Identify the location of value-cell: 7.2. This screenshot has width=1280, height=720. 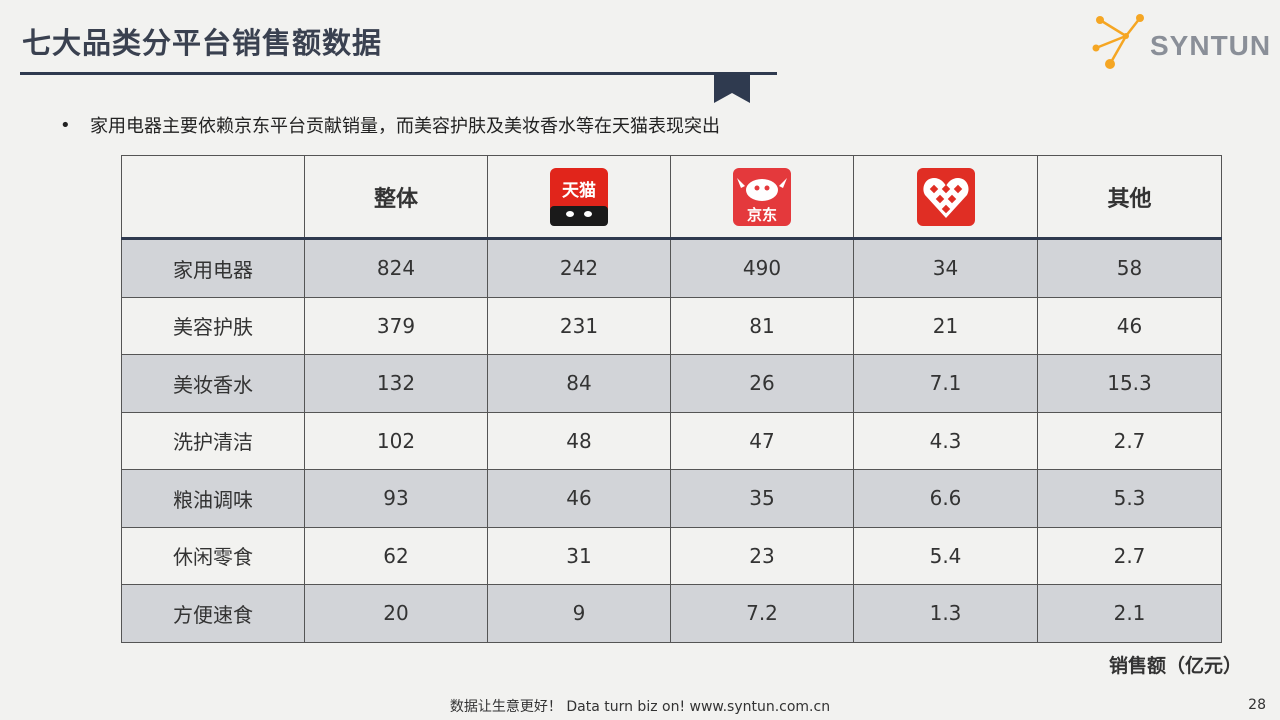
(762, 613).